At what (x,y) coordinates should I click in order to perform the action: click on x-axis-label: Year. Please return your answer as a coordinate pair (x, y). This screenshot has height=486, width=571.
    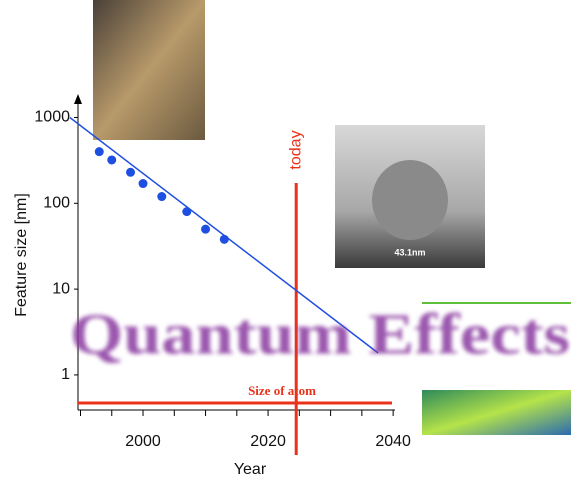
    Looking at the image, I should click on (250, 469).